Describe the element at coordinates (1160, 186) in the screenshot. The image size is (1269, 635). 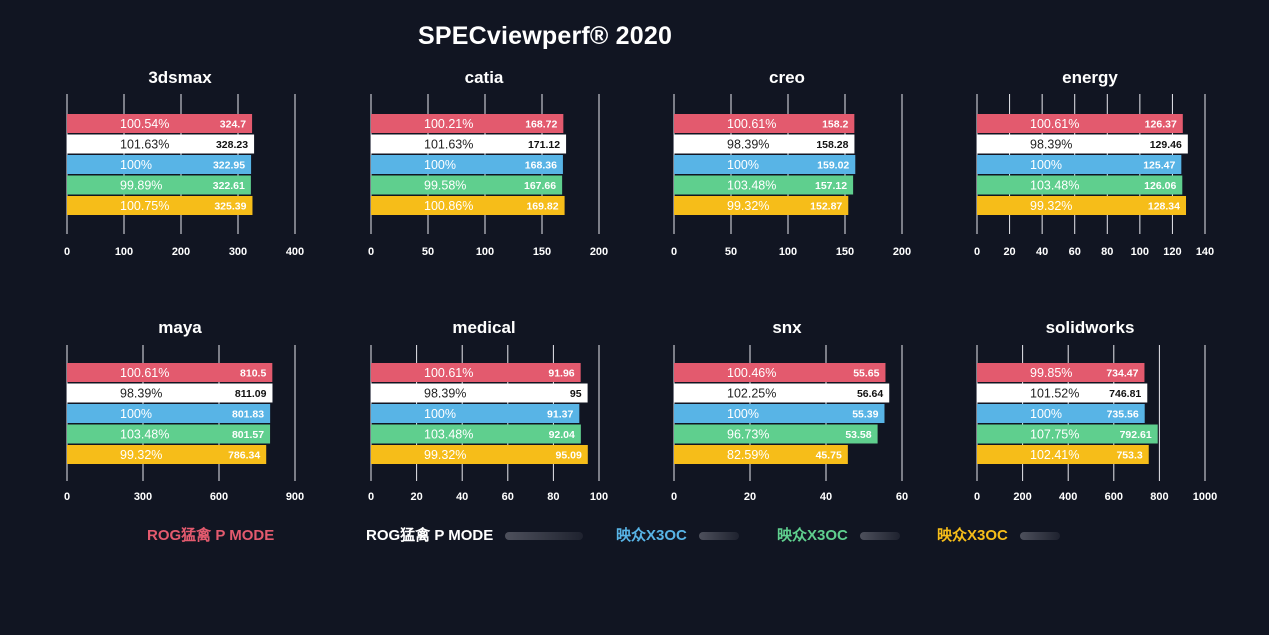
I see `value-label: 126.06` at that location.